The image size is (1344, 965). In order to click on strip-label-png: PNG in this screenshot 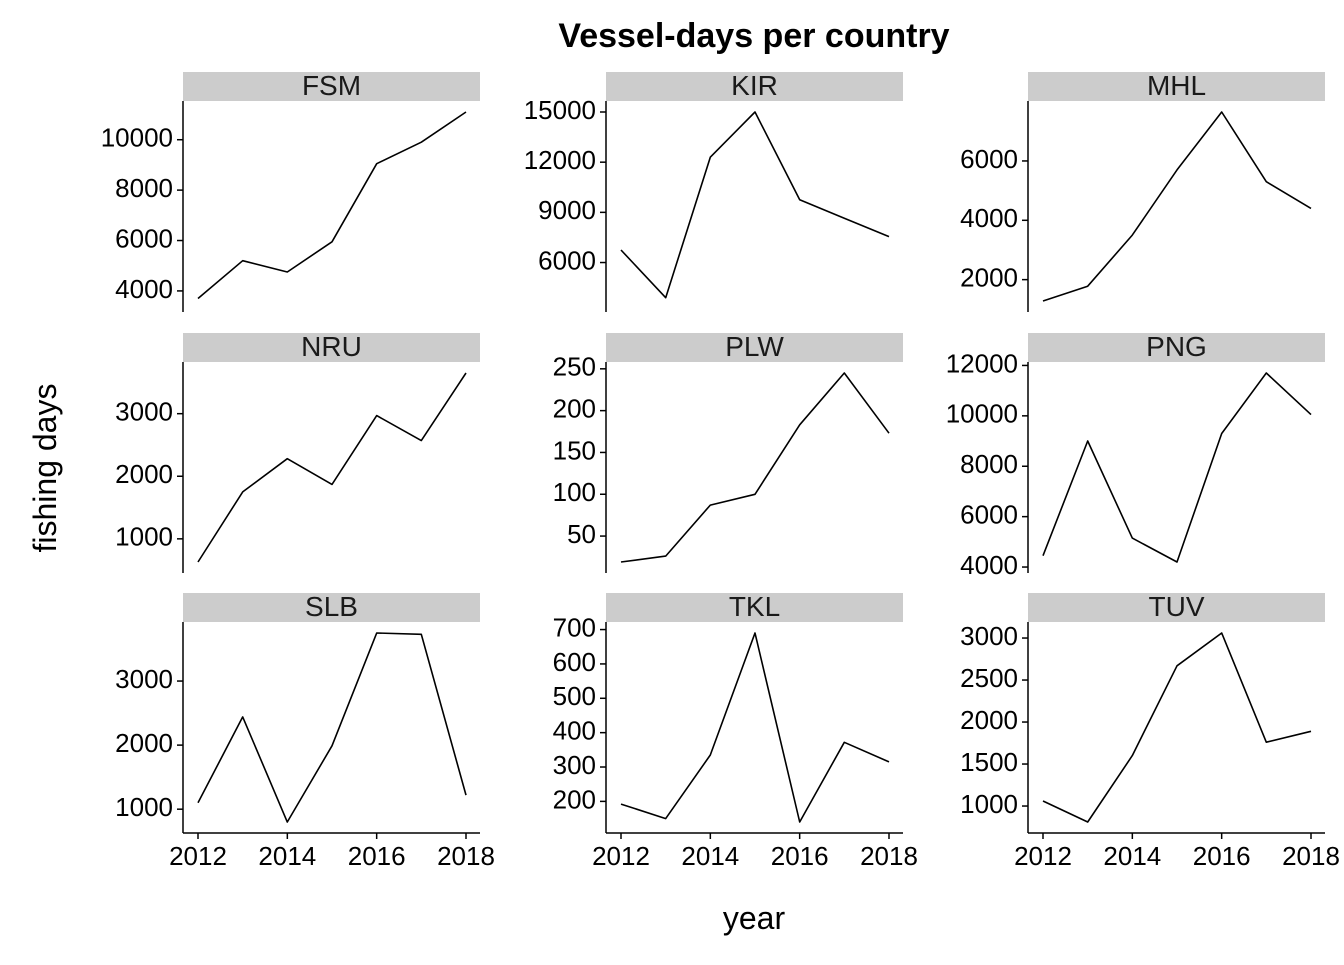, I will do `click(1176, 346)`.